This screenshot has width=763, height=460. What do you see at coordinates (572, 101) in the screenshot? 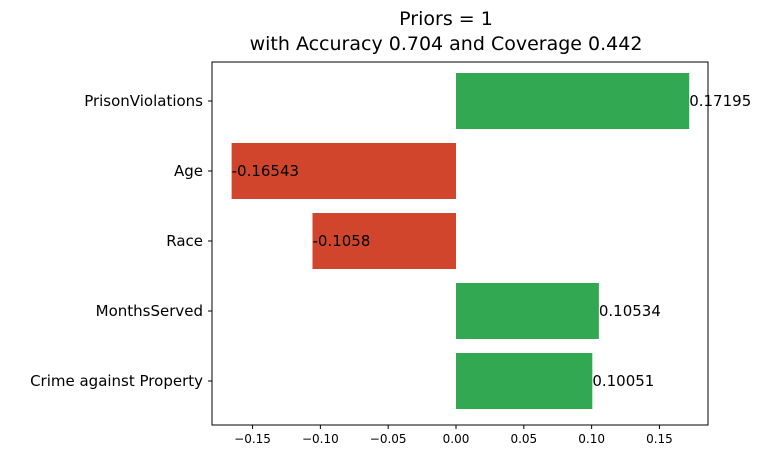
I see `bar-prisonviolations` at bounding box center [572, 101].